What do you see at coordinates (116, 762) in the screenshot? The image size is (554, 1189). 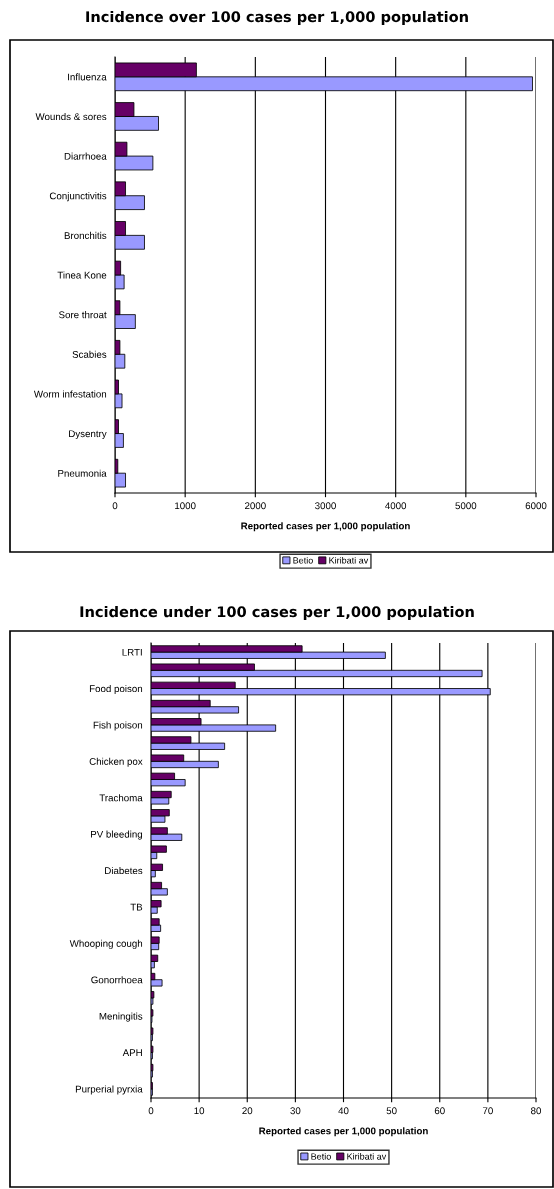 I see `y-tick-label: Chicken pox` at bounding box center [116, 762].